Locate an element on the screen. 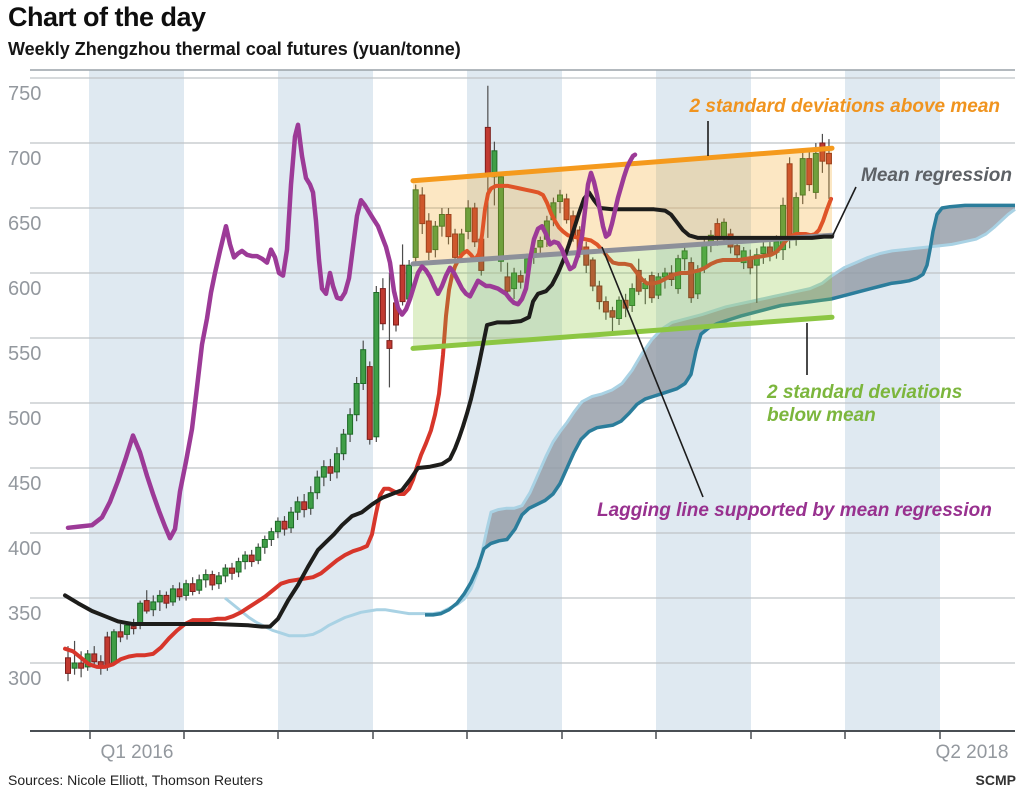  credit-text: SCMP is located at coordinates (995, 780).